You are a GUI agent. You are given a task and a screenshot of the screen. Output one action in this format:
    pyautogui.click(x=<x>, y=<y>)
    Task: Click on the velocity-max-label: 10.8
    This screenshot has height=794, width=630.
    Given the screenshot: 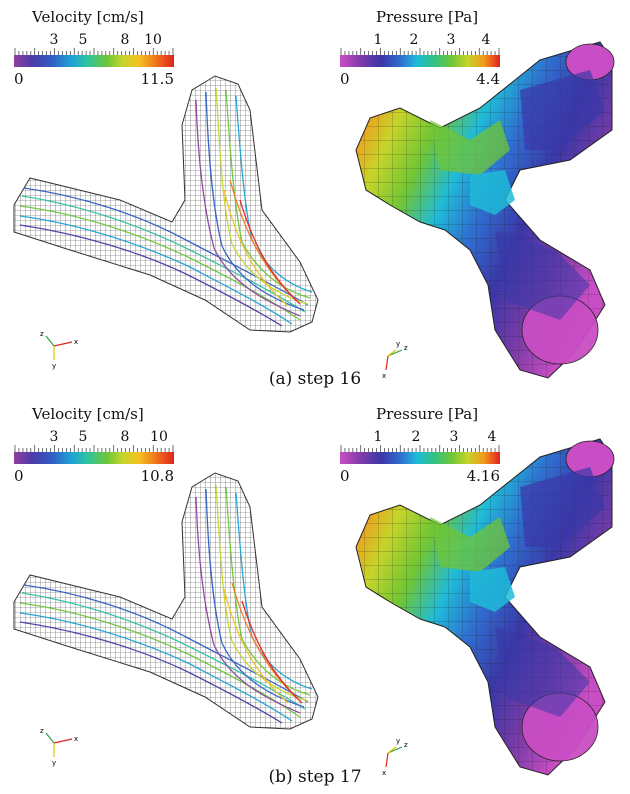 What is the action you would take?
    pyautogui.click(x=157, y=476)
    